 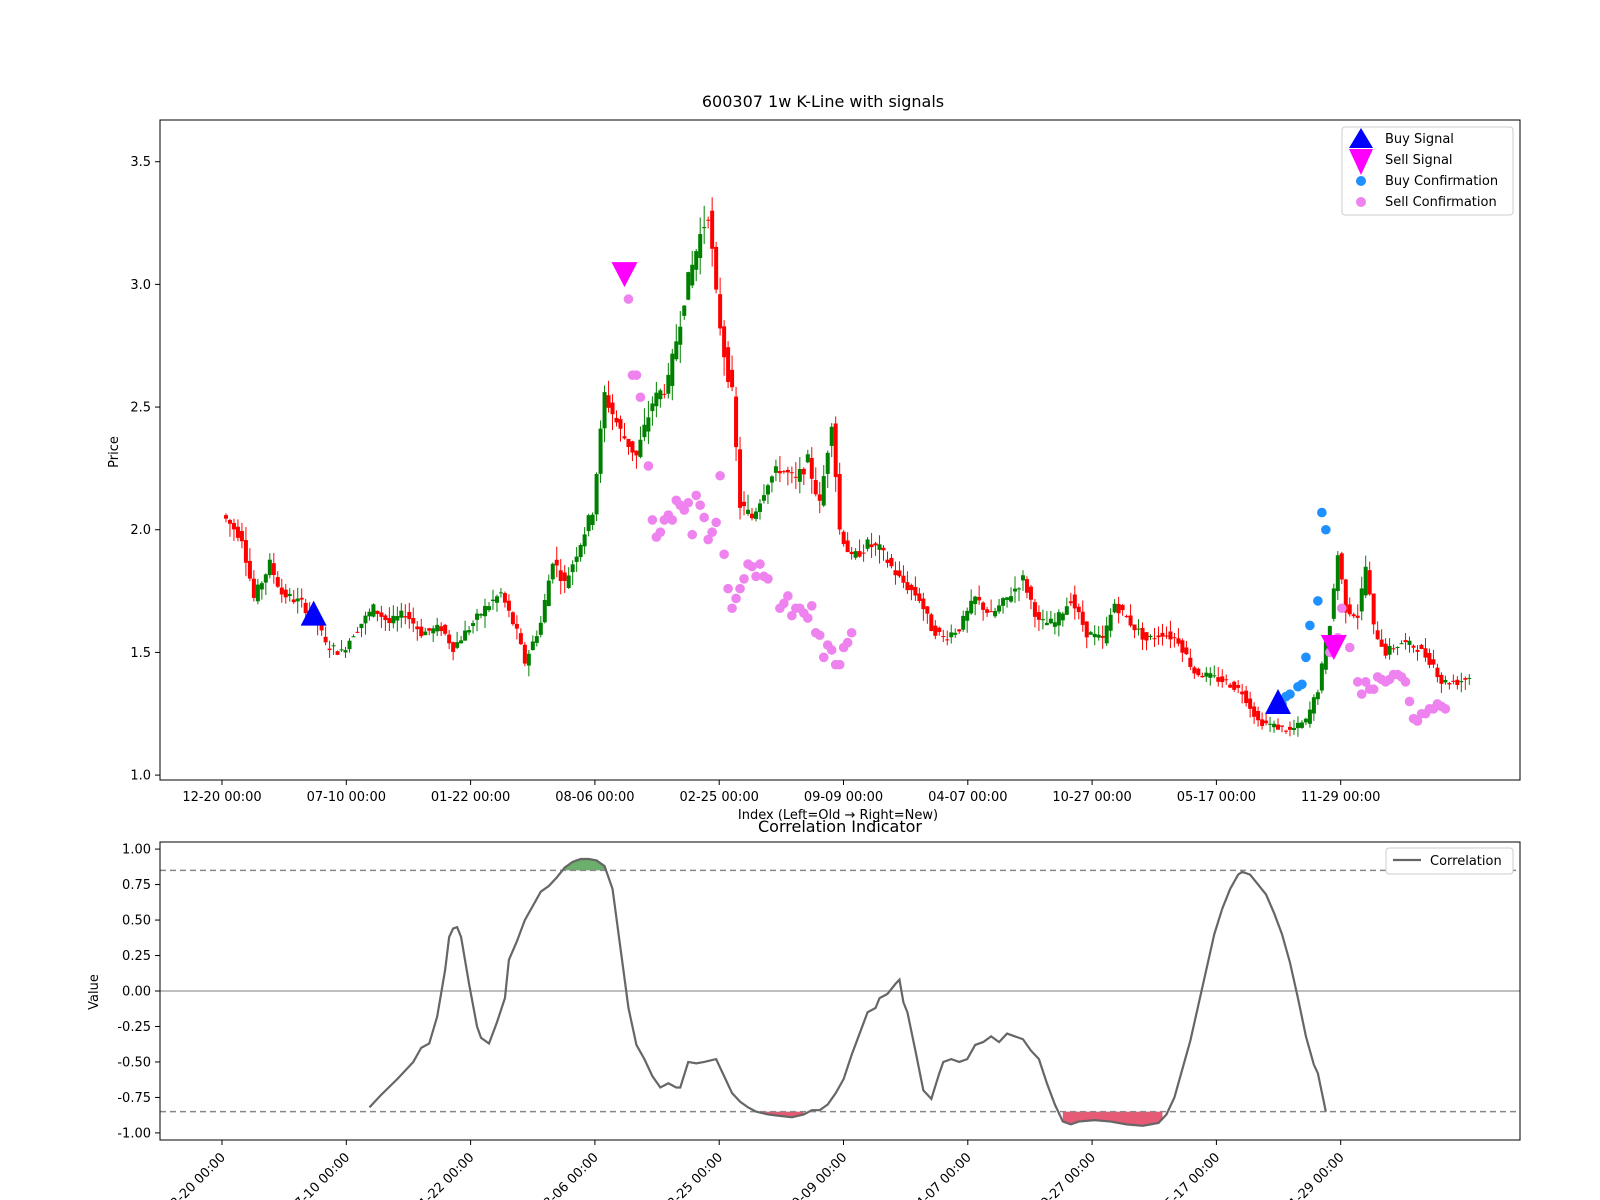 I want to click on legend-sell-signal-label: Sell Signal, so click(x=1419, y=160).